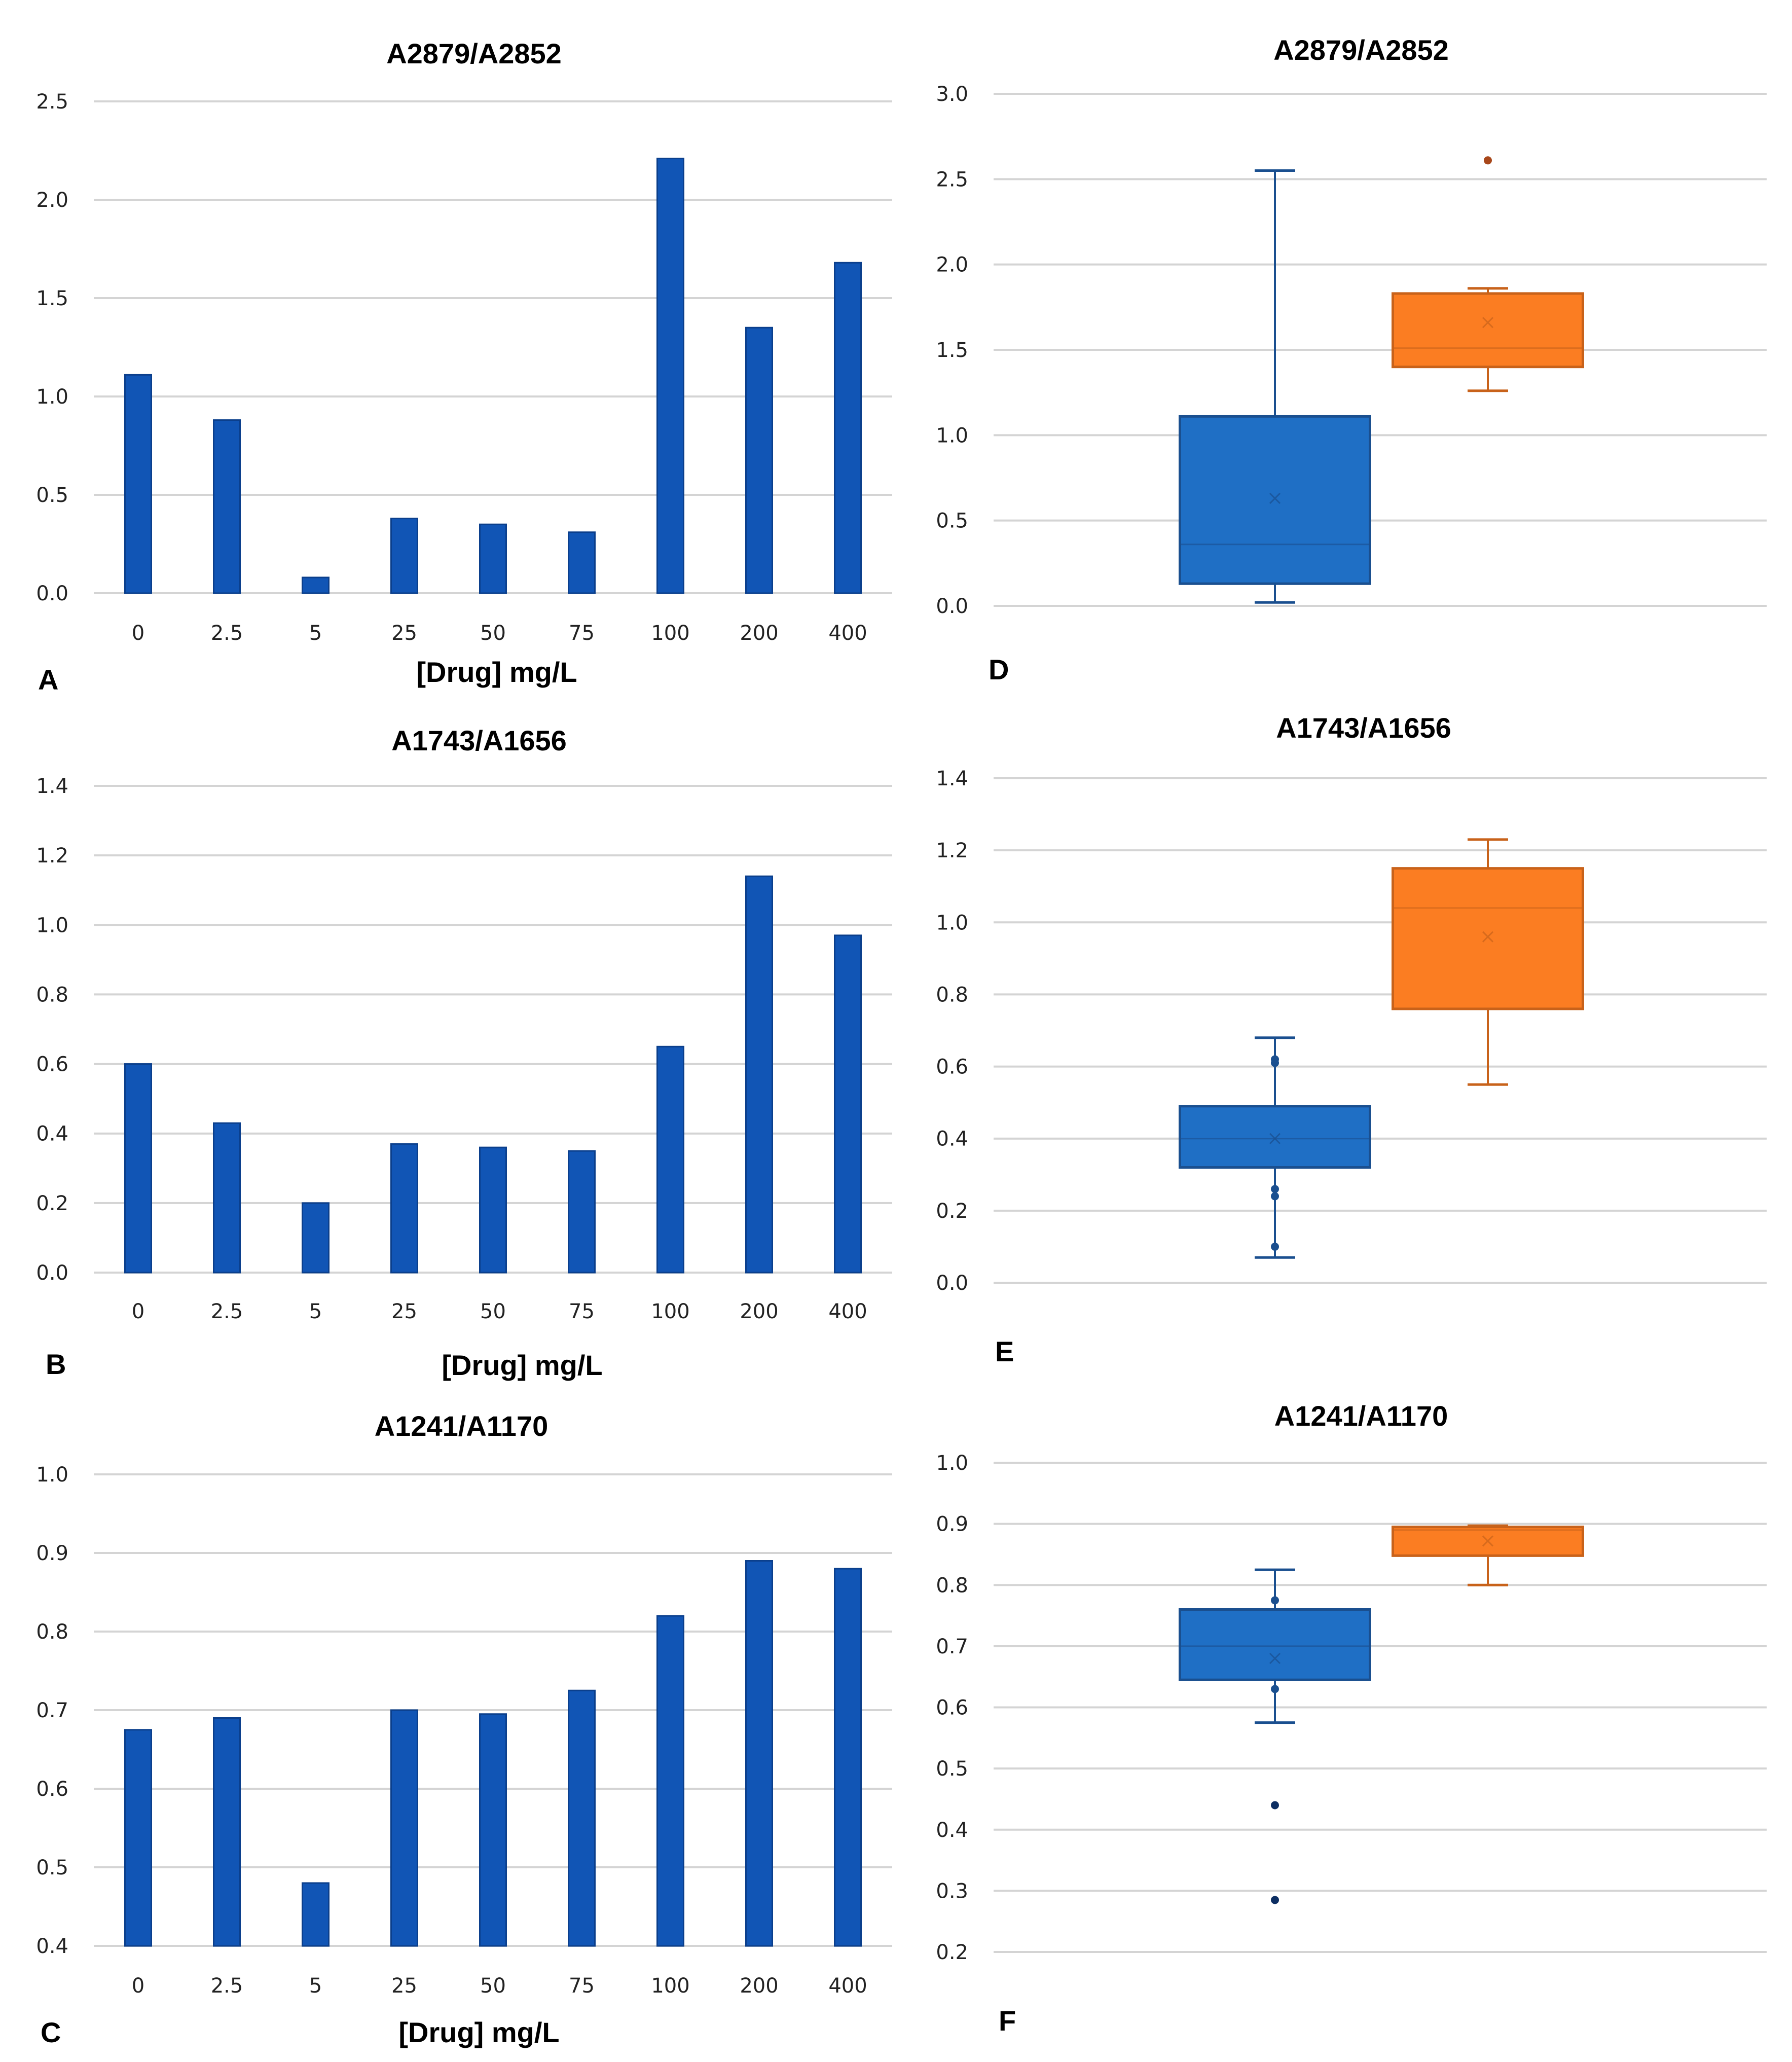 This screenshot has height=2062, width=1792. Describe the element at coordinates (48, 680) in the screenshot. I see `panel-letter: A` at that location.